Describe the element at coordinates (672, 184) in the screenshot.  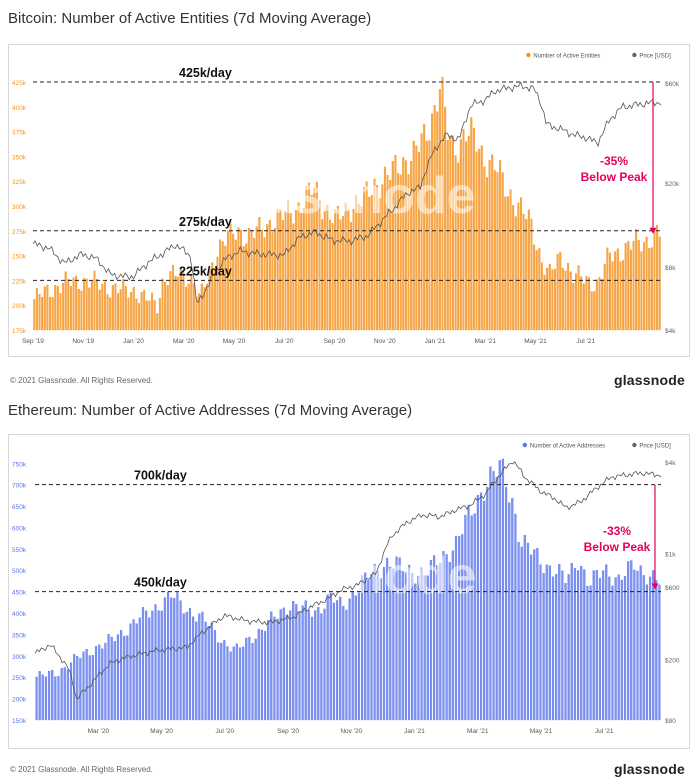
I see `y2-tick-label: $20k` at that location.